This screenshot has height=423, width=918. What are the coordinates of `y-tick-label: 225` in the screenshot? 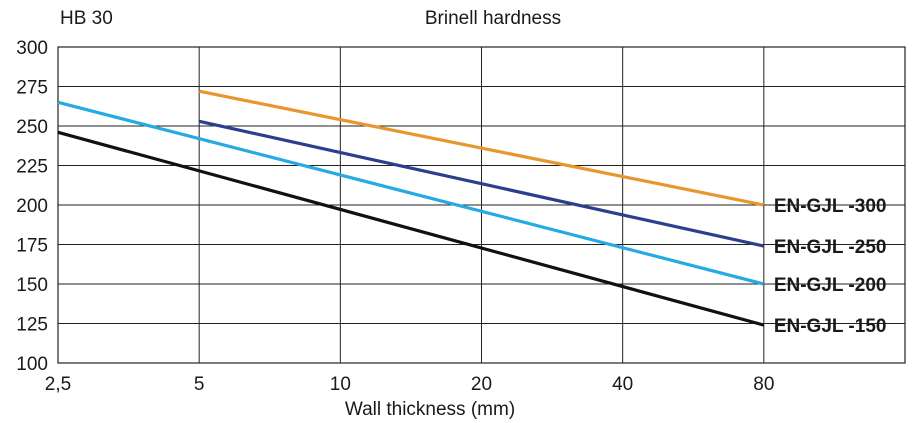 It's located at (32, 167).